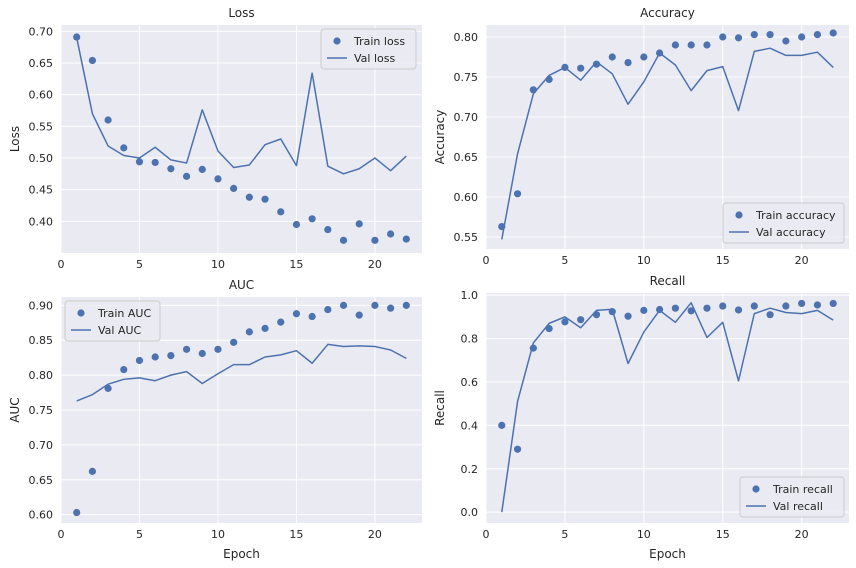 This screenshot has height=568, width=856. What do you see at coordinates (466, 197) in the screenshot?
I see `accuracy-y-tick-label: 0.60` at bounding box center [466, 197].